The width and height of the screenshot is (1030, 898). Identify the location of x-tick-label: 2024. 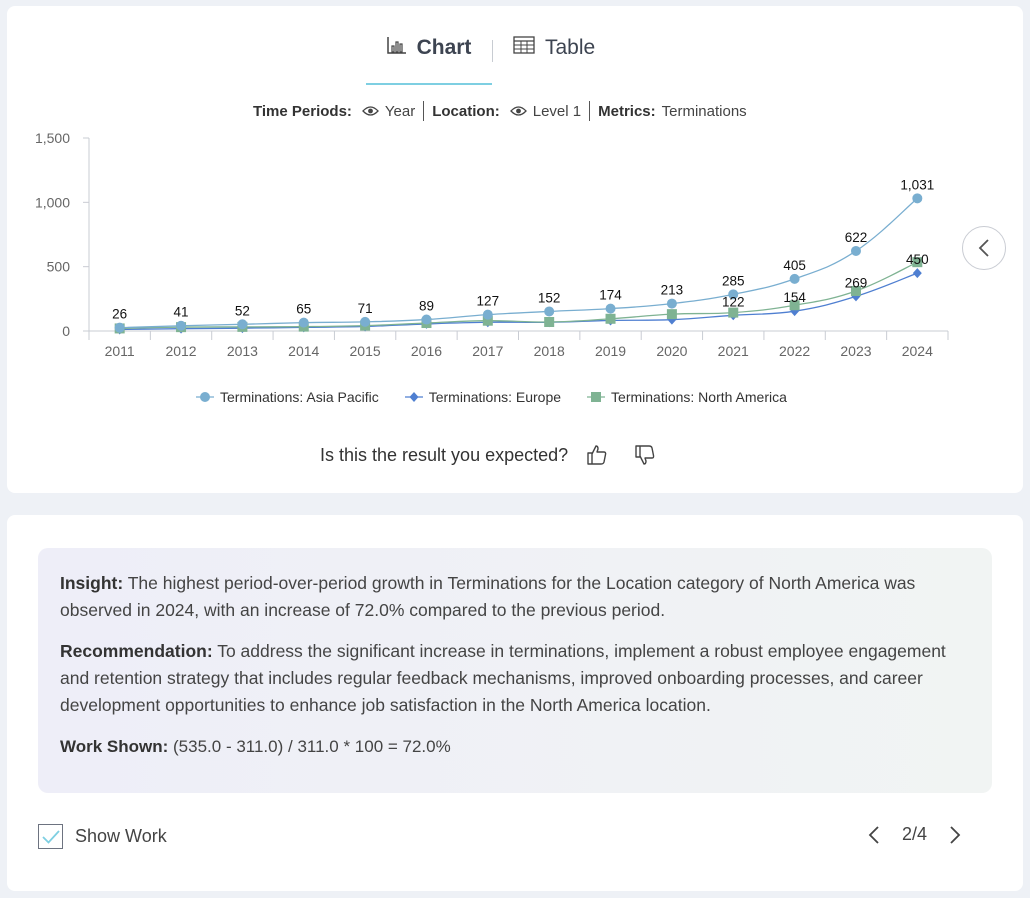
(917, 351).